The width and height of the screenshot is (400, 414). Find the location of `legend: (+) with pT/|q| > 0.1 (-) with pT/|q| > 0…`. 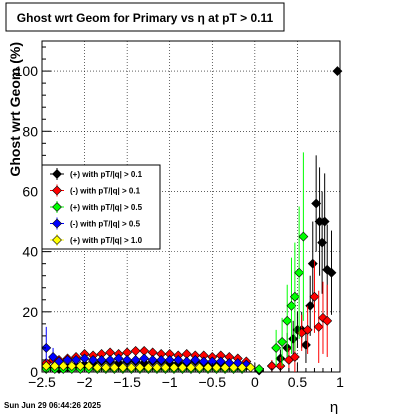

legend: (+) with pT/|q| > 0.1 (-) with pT/|q| > 0… is located at coordinates (101, 207).